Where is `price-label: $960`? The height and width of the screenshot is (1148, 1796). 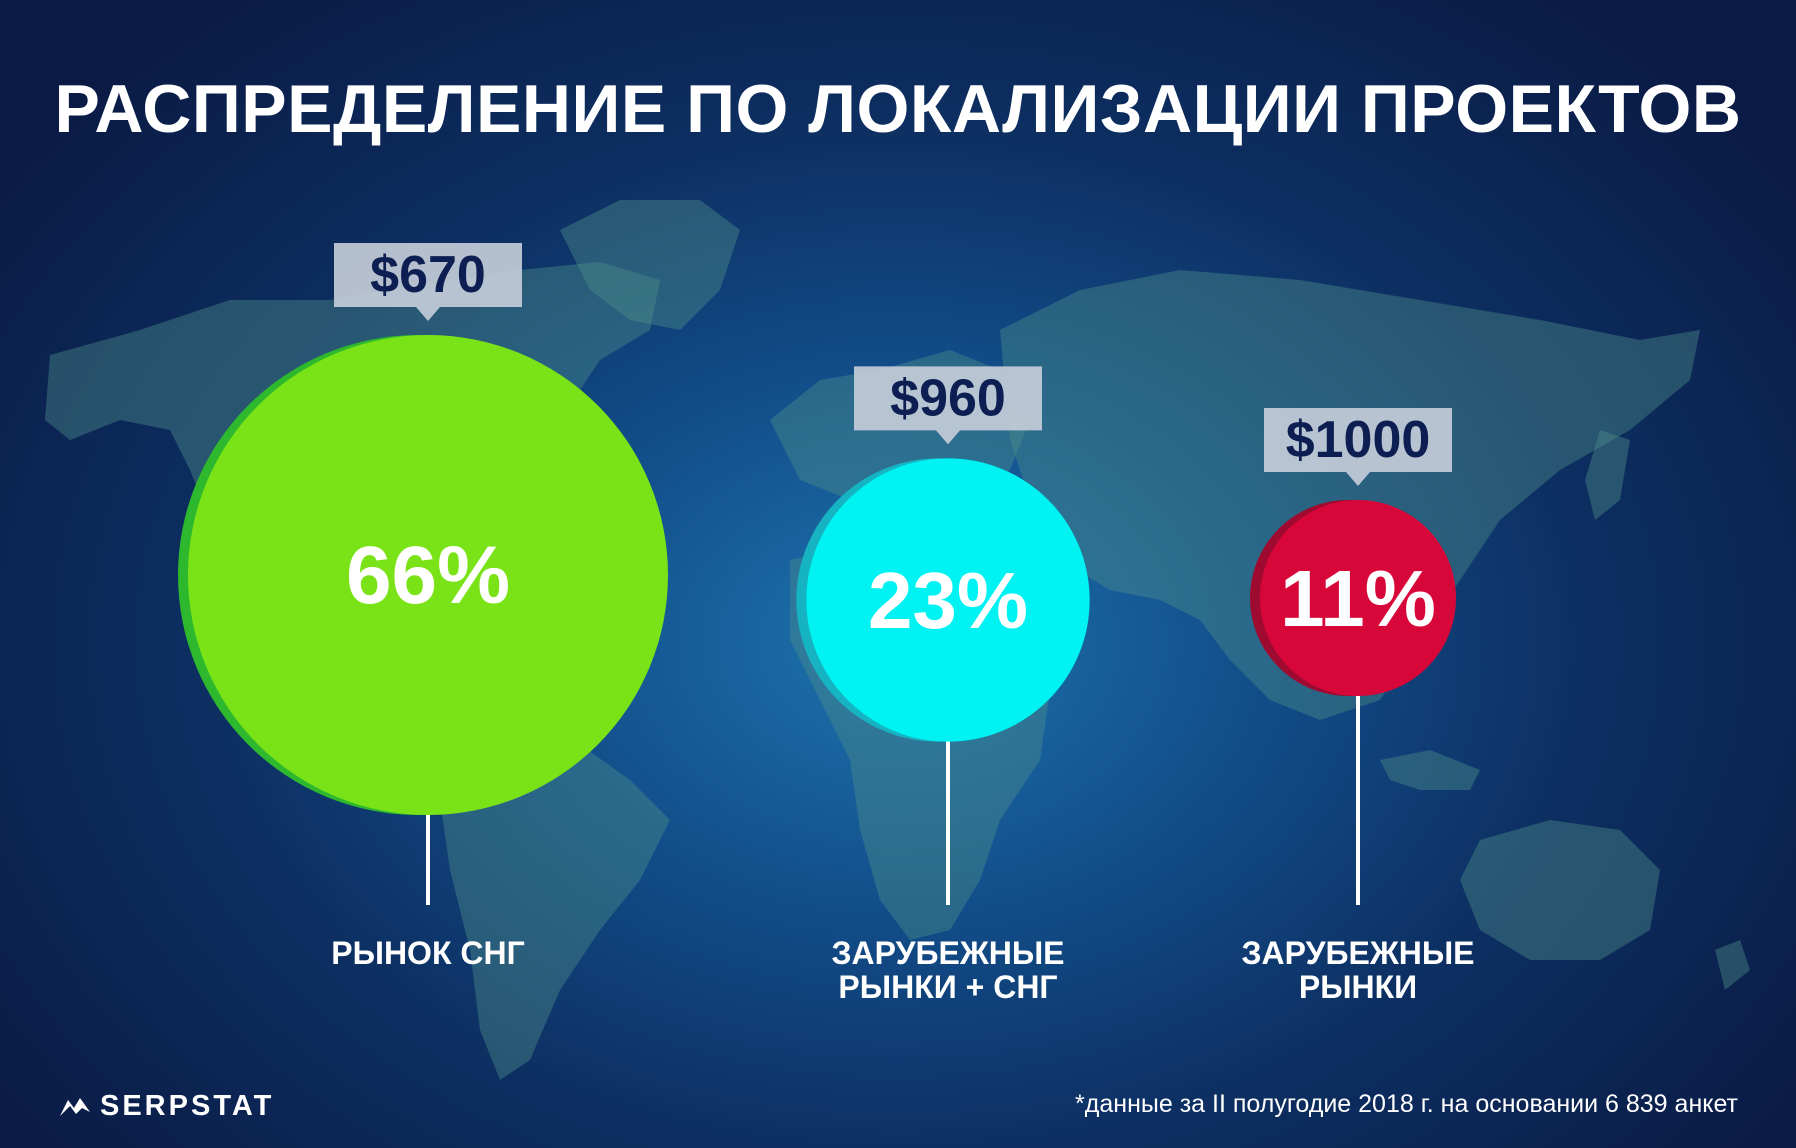 price-label: $960 is located at coordinates (948, 398).